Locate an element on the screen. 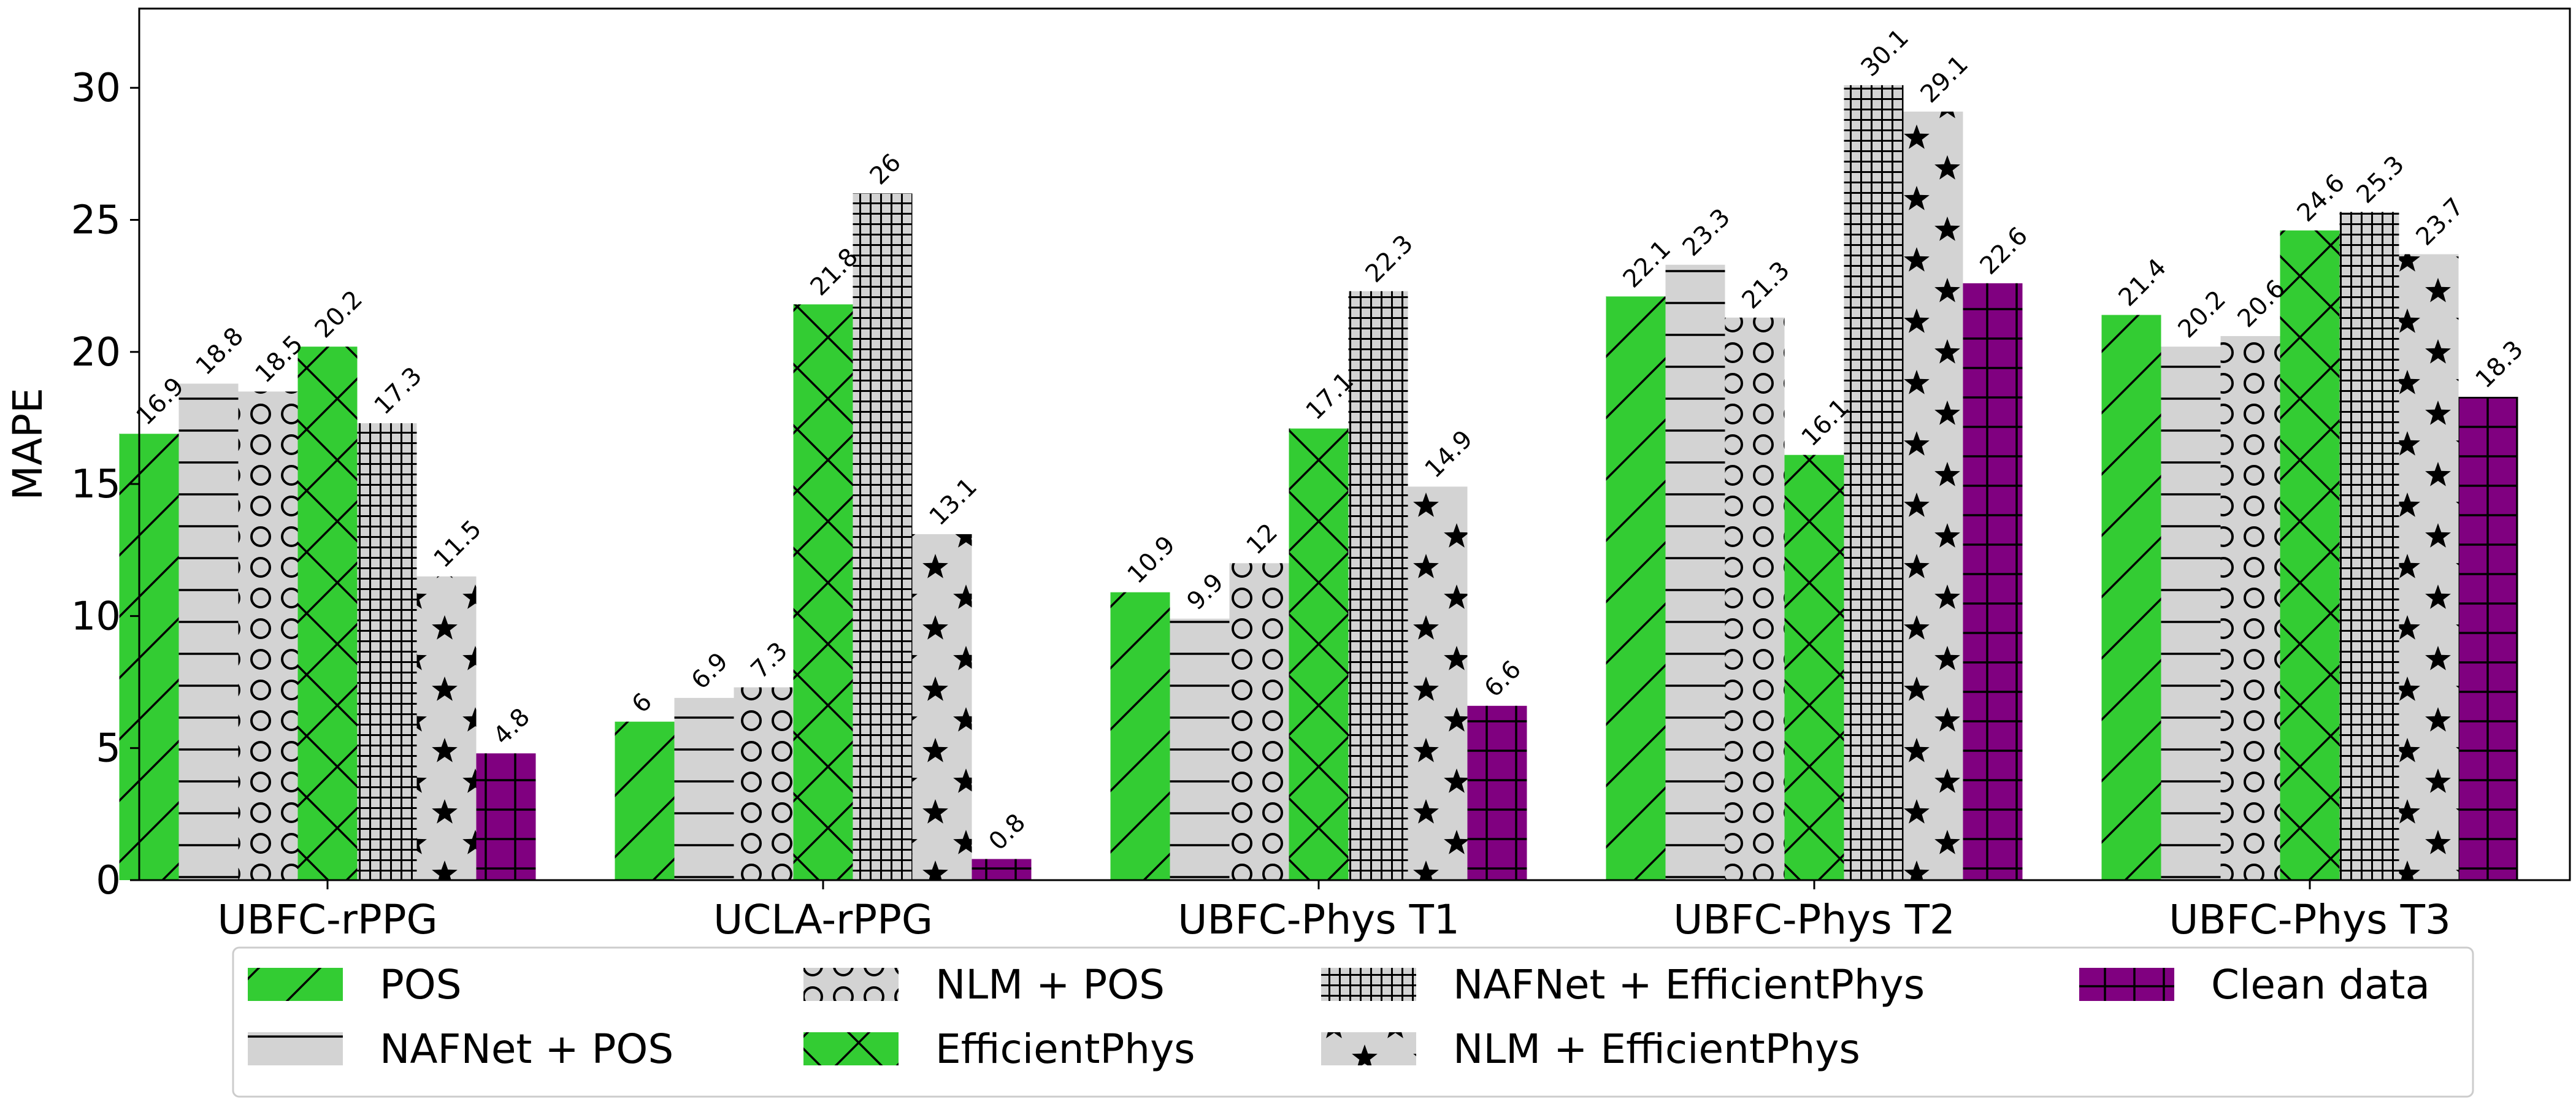 The height and width of the screenshot is (1104, 2576). data-label-nafnet-efficientphys-ubfc-phys-t1: 22.3 is located at coordinates (1389, 258).